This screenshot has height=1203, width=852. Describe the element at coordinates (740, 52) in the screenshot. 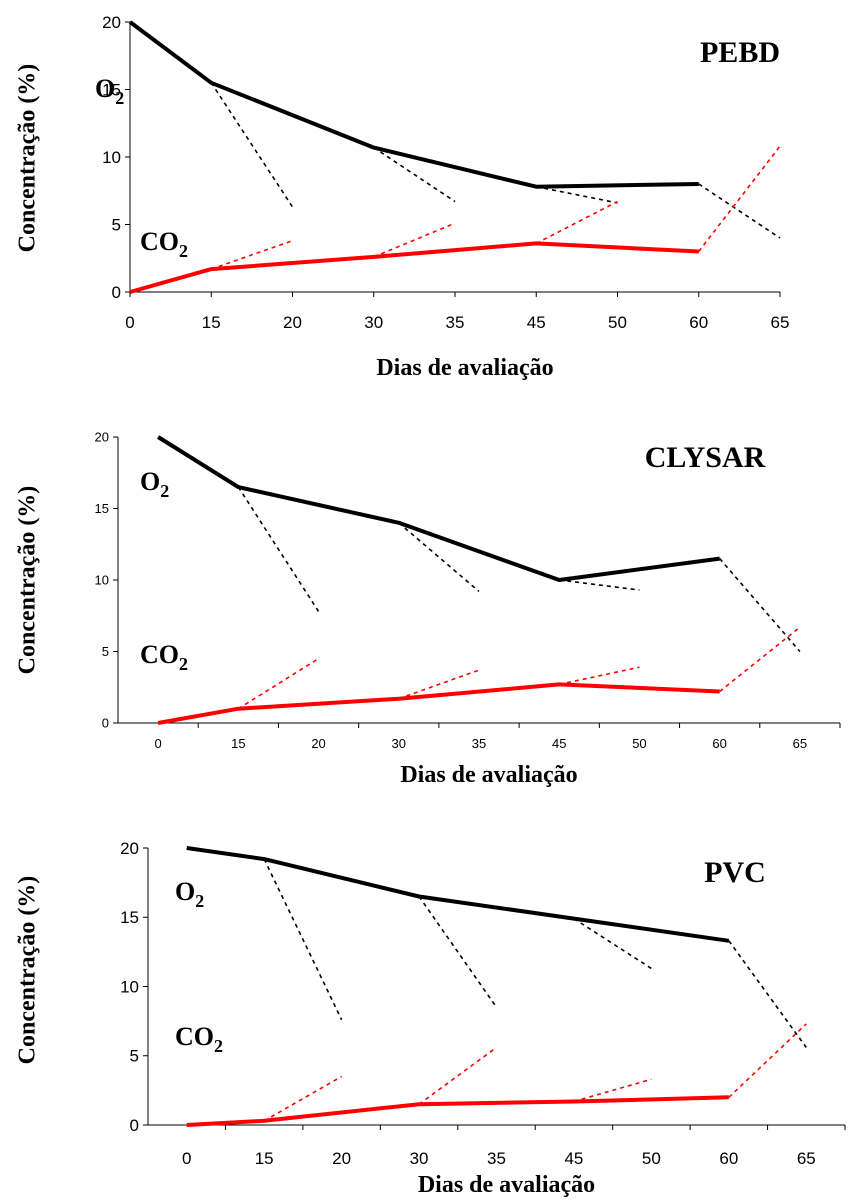

I see `chart-title: PEBD` at that location.